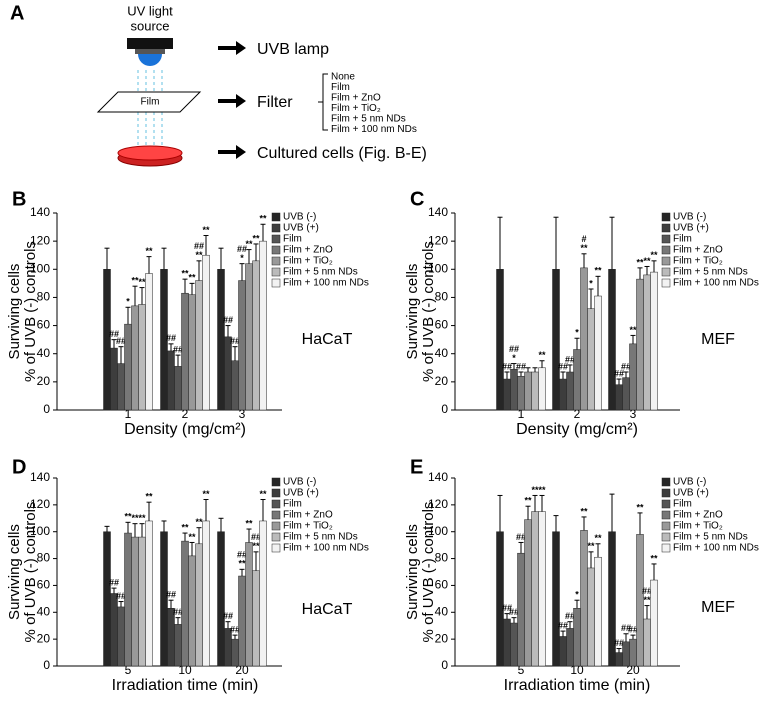 The height and width of the screenshot is (705, 778). What do you see at coordinates (275, 102) in the screenshot?
I see `step-label: Filter` at bounding box center [275, 102].